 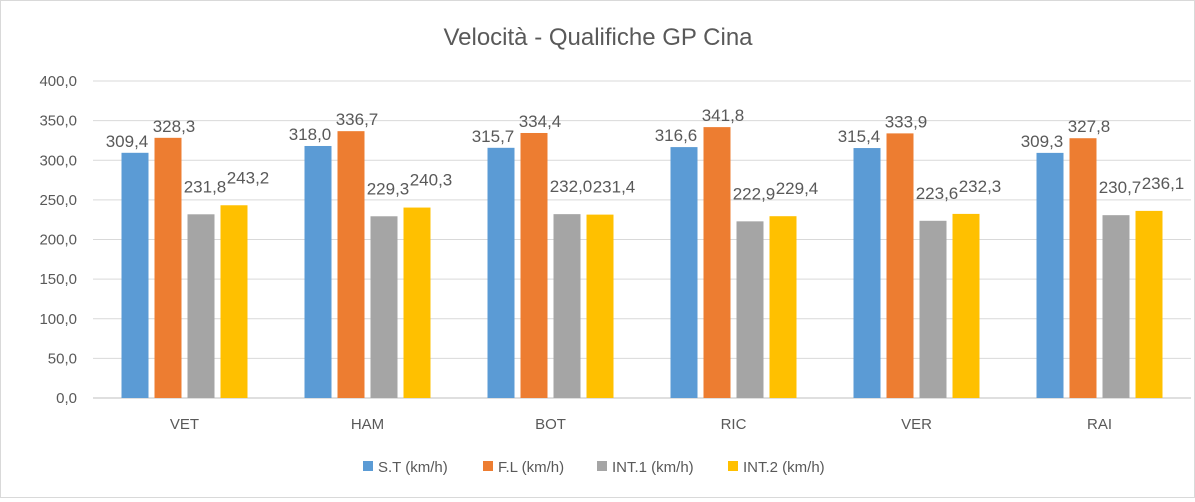 I want to click on data-label: 236,1, so click(x=1163, y=183).